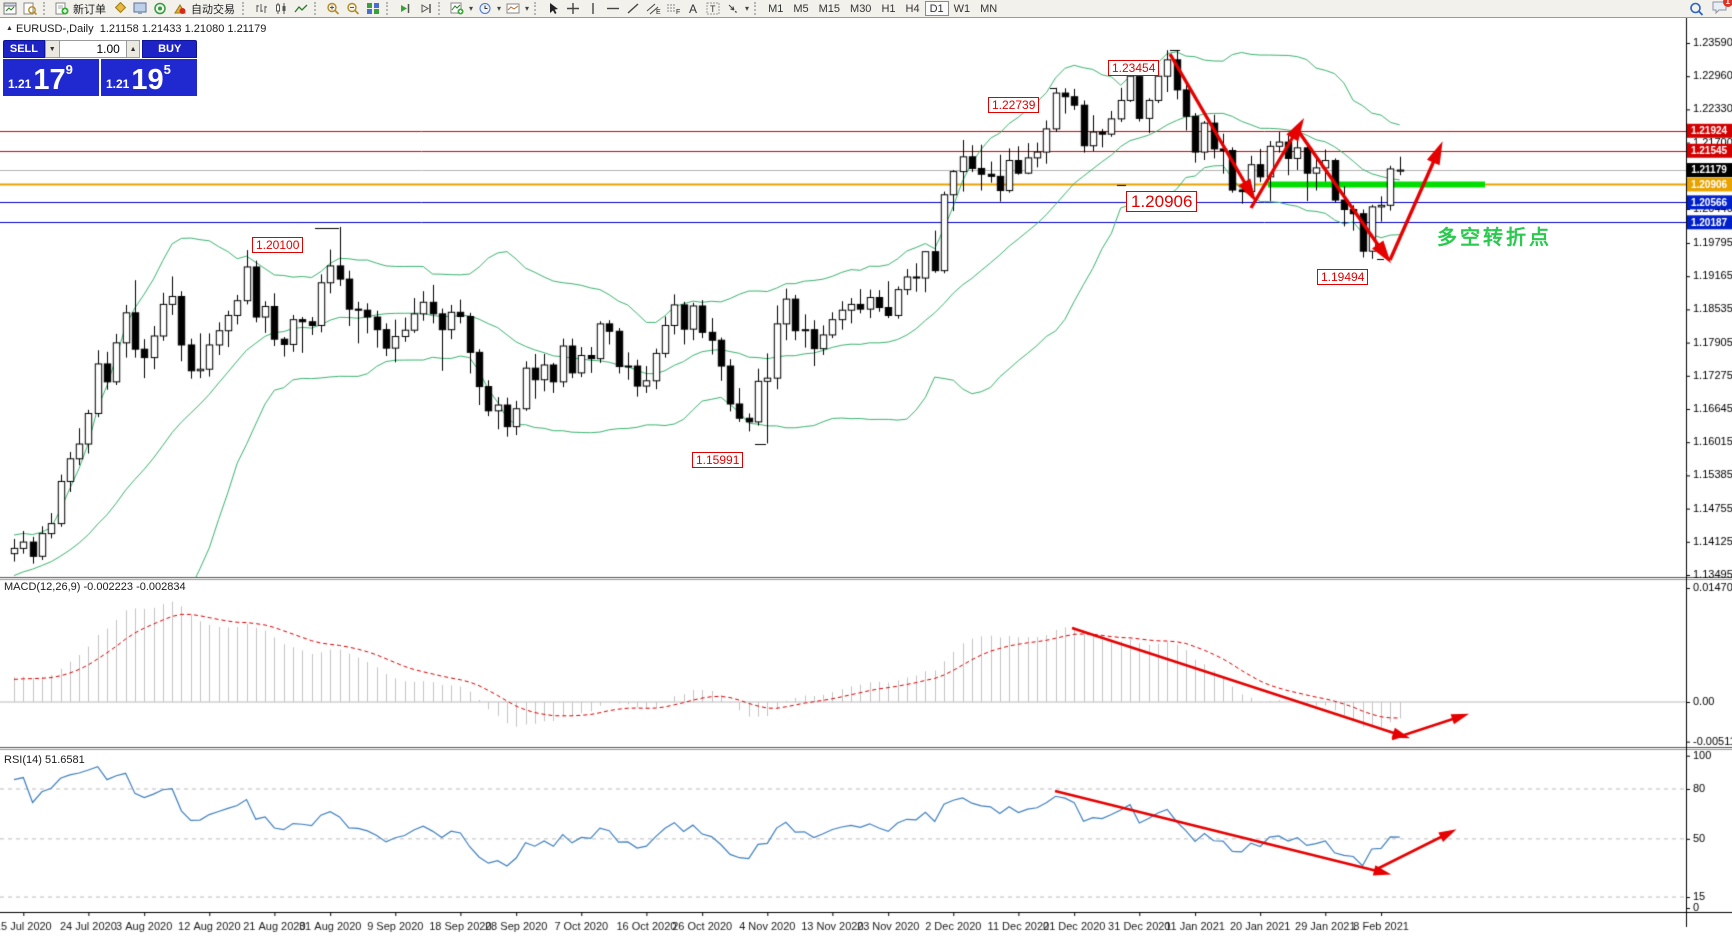 The image size is (1732, 945). I want to click on ohlc-readout: 1.21158 1.21433 1.21080 1.21179, so click(183, 29).